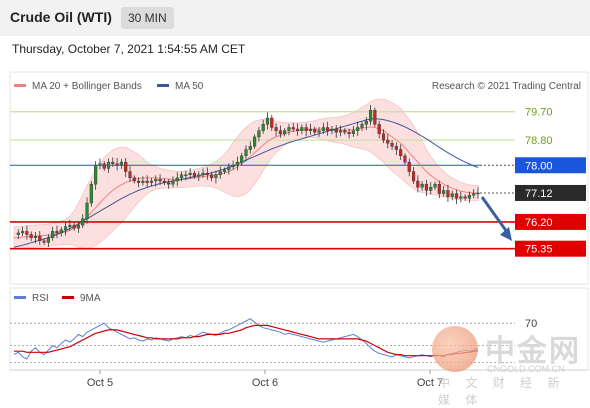 The height and width of the screenshot is (408, 590). I want to click on timeframe-badge: 30 MIN, so click(147, 18).